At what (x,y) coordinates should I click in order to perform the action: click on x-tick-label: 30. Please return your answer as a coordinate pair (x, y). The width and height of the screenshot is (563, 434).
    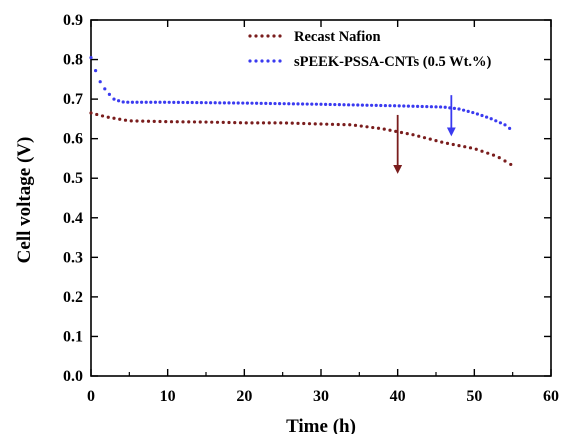
    Looking at the image, I should click on (321, 396).